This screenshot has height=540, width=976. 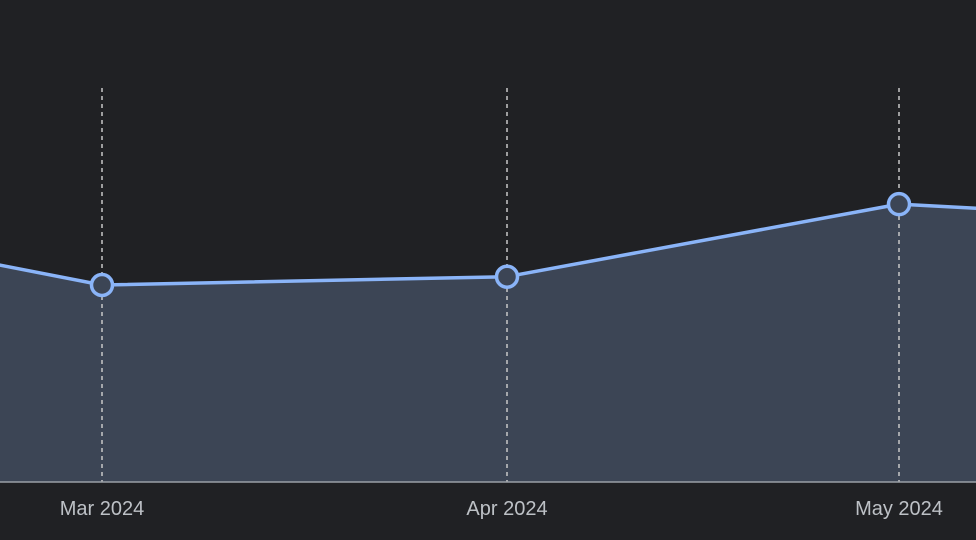 I want to click on x-tick-label: Mar 2024, so click(x=102, y=509).